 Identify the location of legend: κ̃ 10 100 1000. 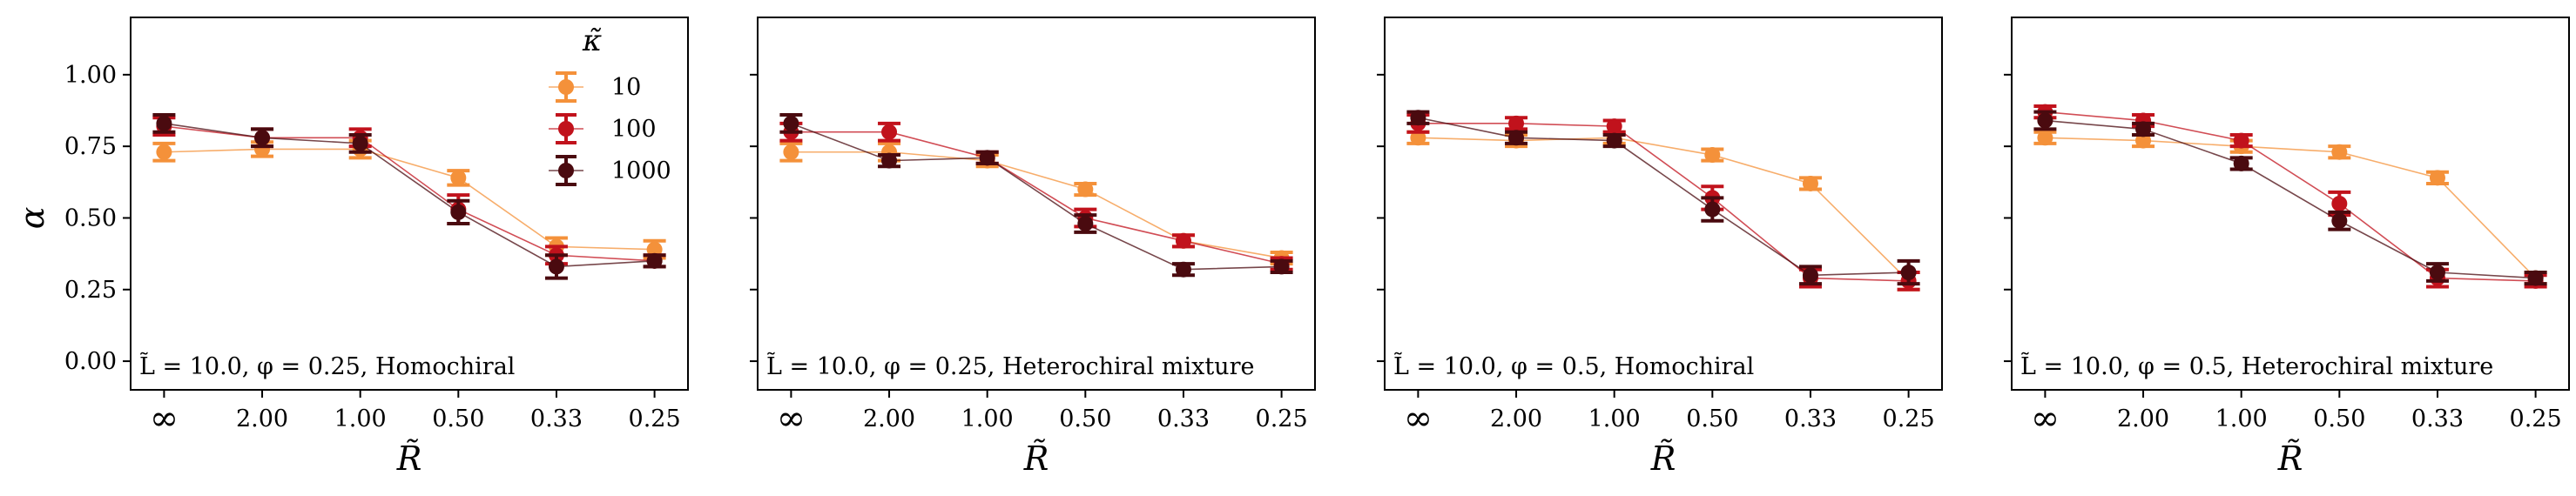
(610, 105).